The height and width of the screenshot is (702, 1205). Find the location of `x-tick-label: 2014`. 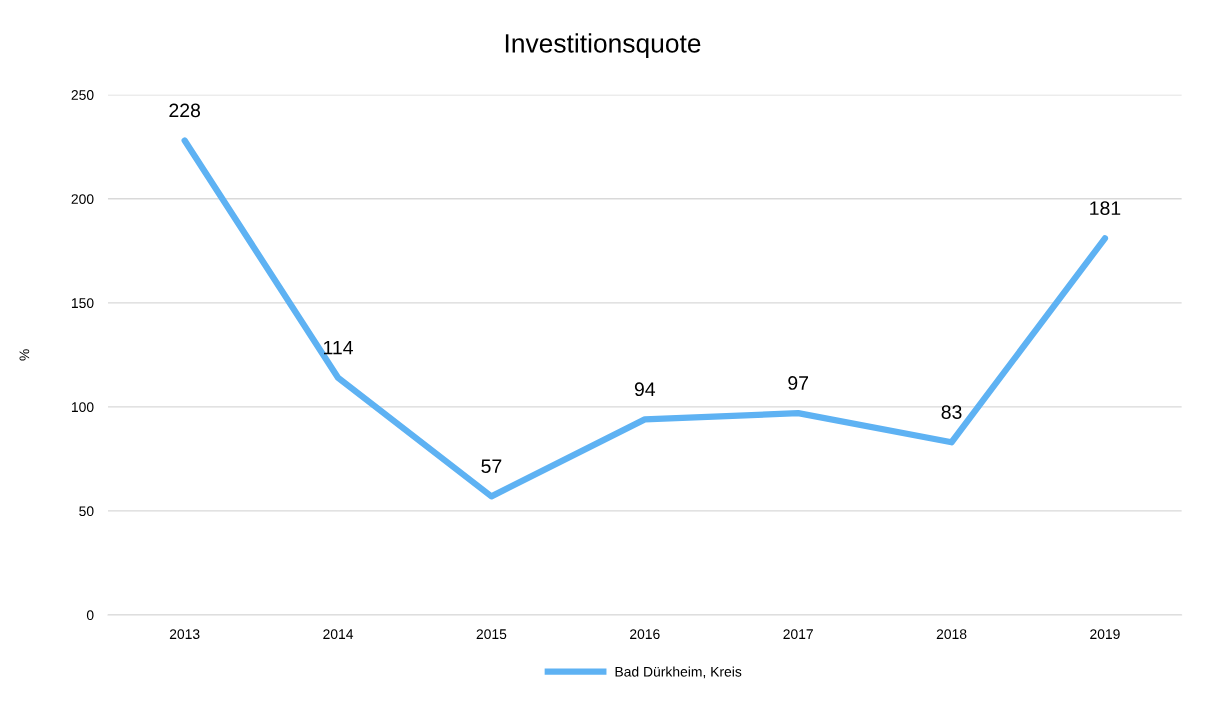

x-tick-label: 2014 is located at coordinates (338, 634).